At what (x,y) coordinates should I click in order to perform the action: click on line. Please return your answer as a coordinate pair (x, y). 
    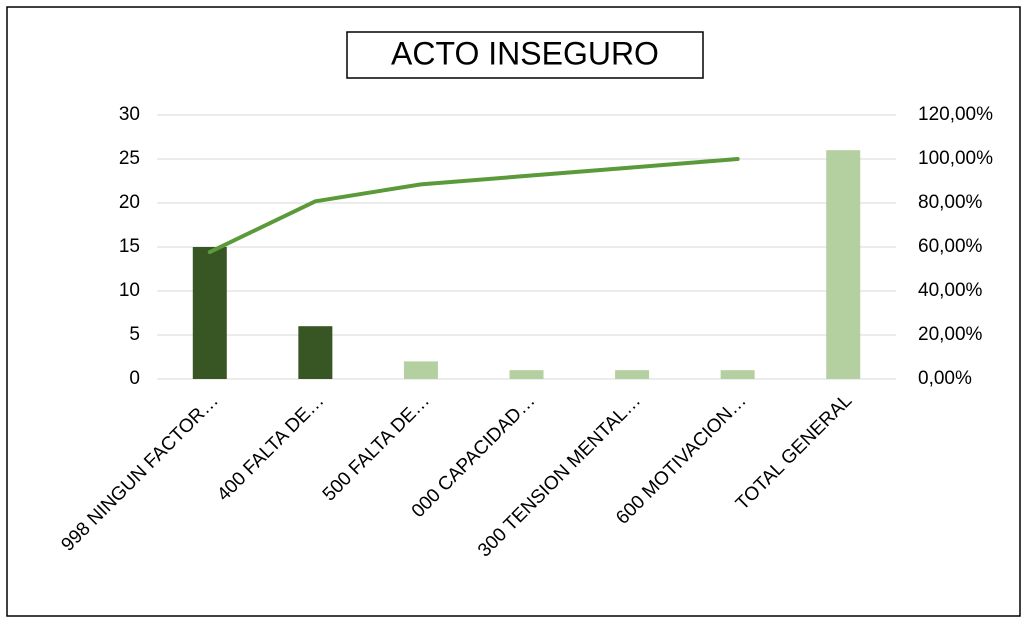
    Looking at the image, I should click on (473, 206).